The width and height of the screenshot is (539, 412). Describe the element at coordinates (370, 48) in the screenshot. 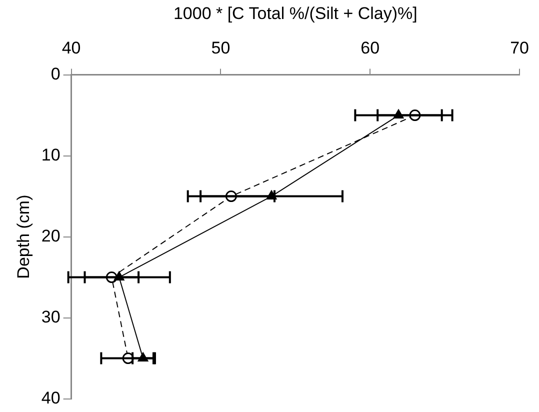

I see `x-tick-label: 60` at that location.